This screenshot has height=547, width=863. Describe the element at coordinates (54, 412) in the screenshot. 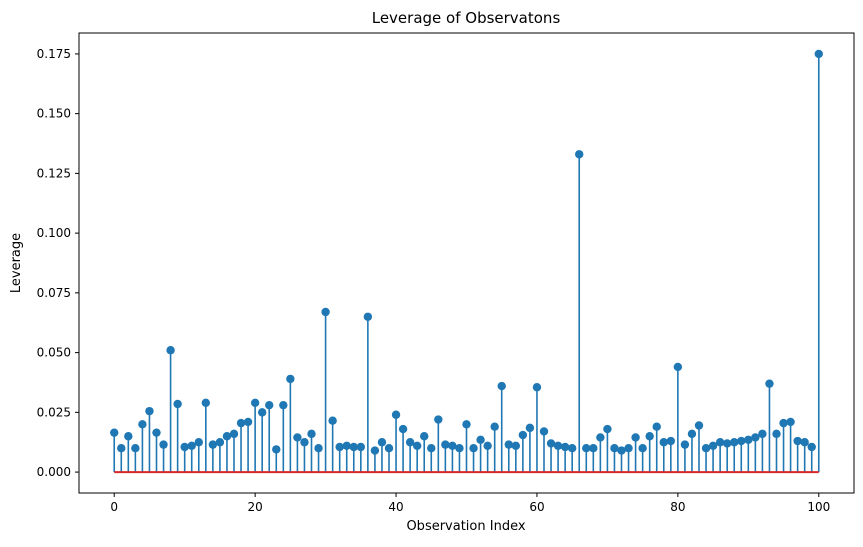

I see `y-tick-label: 0.025` at that location.